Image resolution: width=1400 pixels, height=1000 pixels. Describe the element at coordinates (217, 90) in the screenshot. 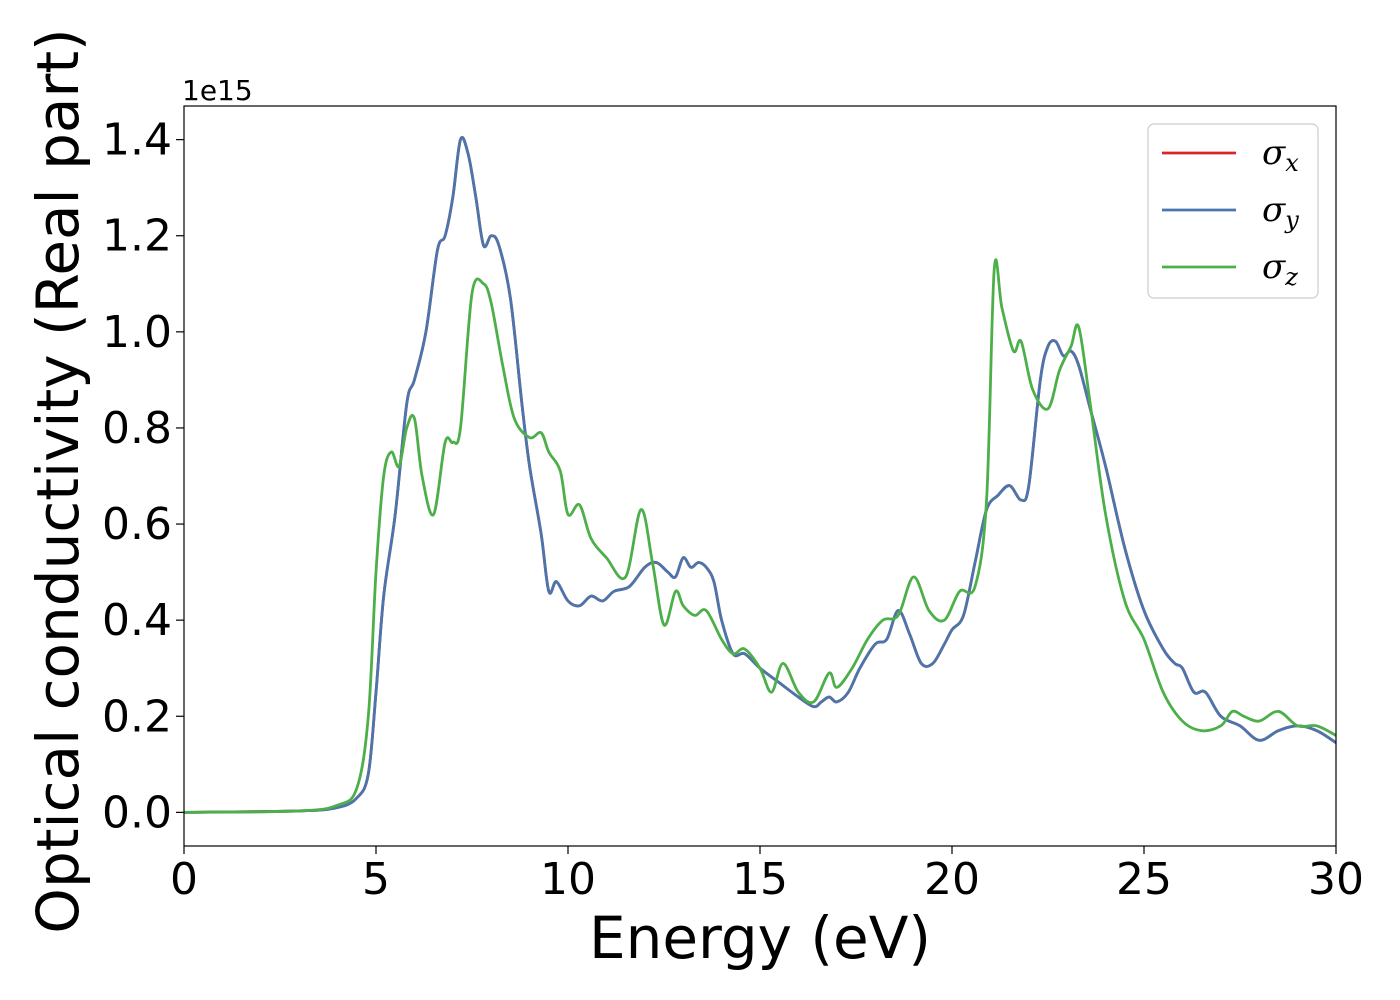

I see `y-offset-label: 1e15` at that location.